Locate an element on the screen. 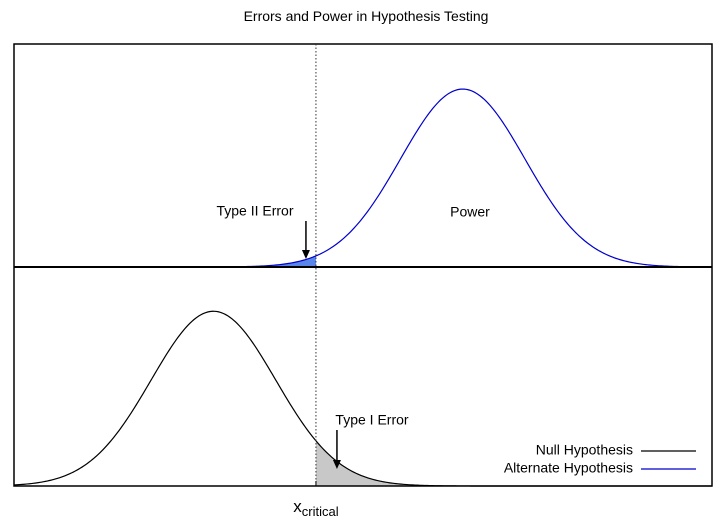 Image resolution: width=713 pixels, height=522 pixels. critical-label: xcritical is located at coordinates (315, 508).